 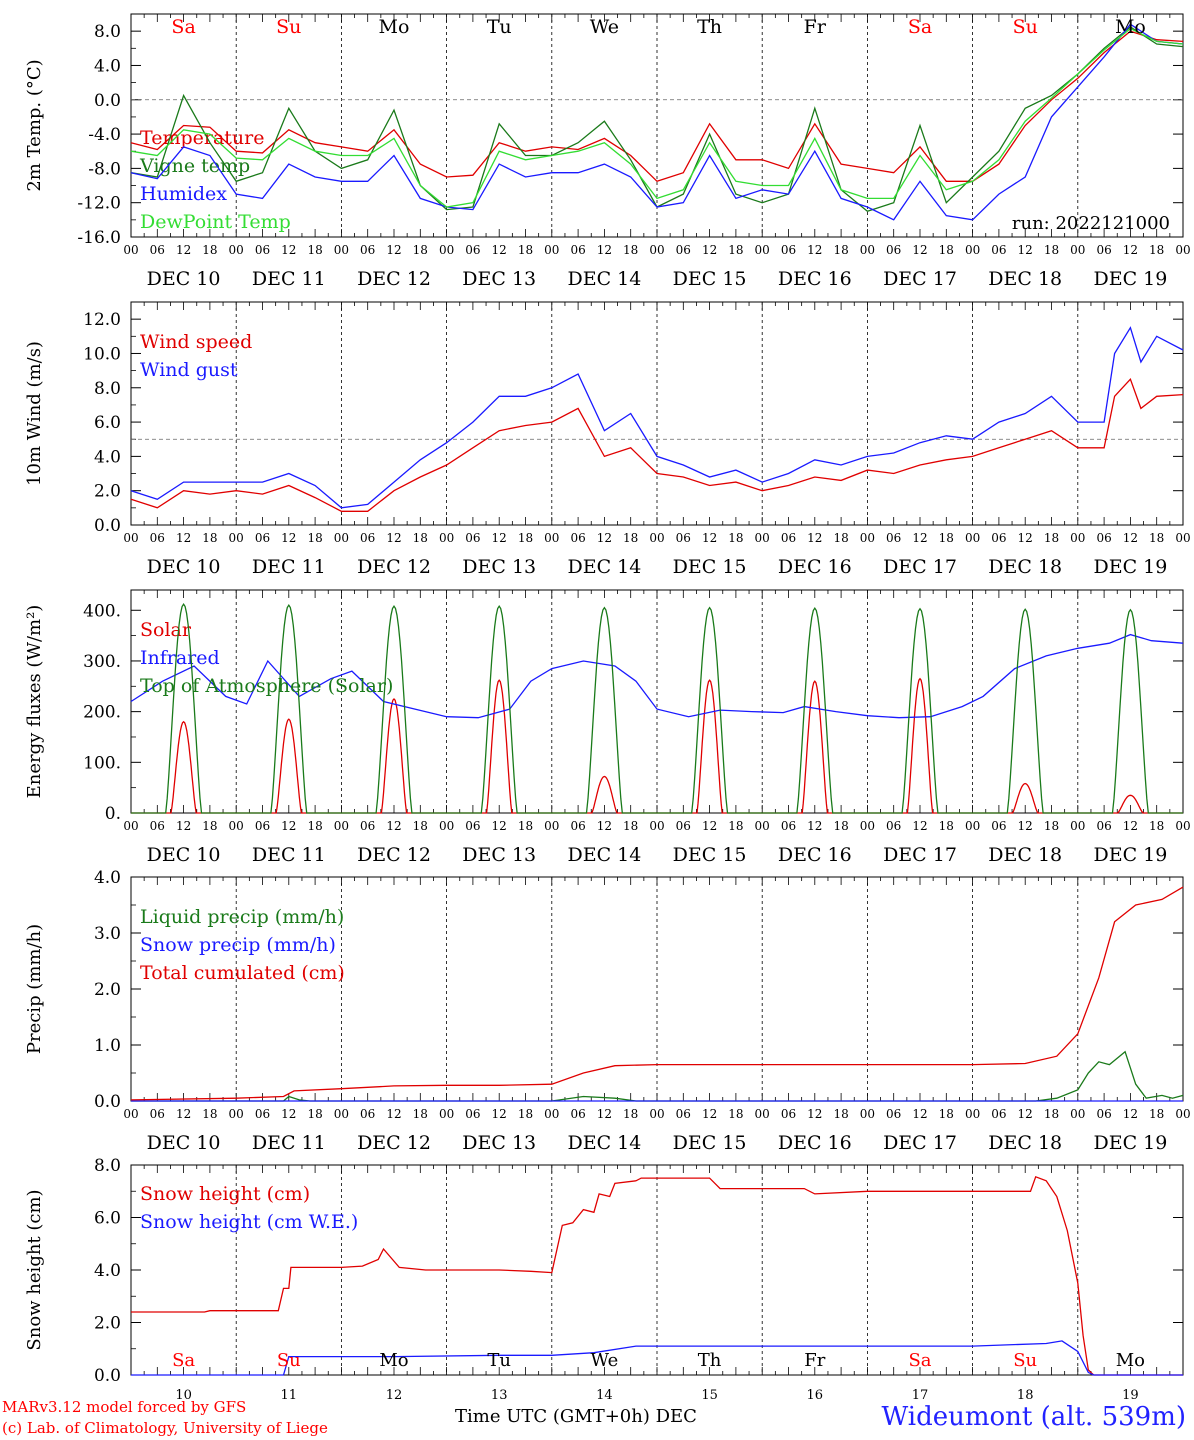 I want to click on date-label: DEC 18, so click(x=1025, y=1143).